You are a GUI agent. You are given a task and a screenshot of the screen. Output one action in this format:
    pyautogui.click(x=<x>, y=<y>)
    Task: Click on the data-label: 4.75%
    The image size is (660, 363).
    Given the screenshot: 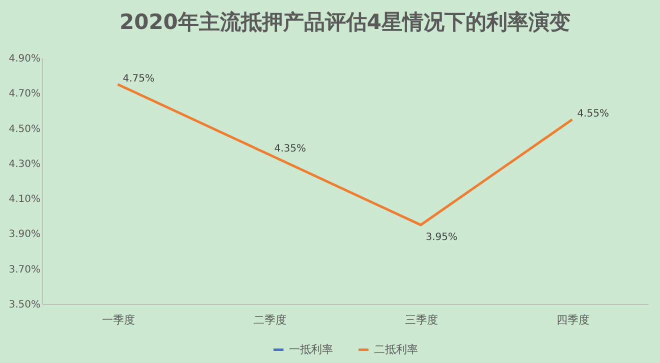 What is the action you would take?
    pyautogui.click(x=138, y=78)
    